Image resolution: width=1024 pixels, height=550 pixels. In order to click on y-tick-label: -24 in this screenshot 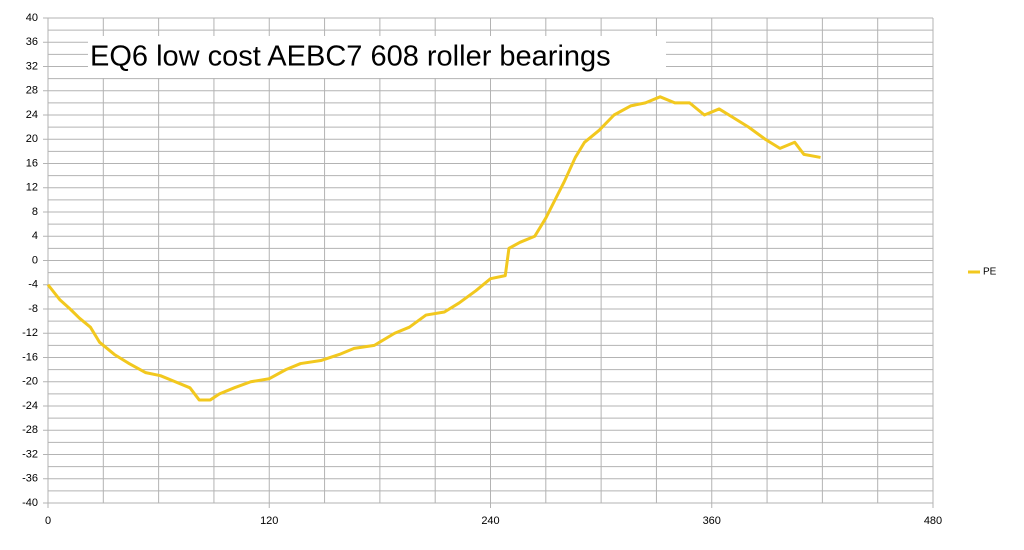, I will do `click(30, 406)`.